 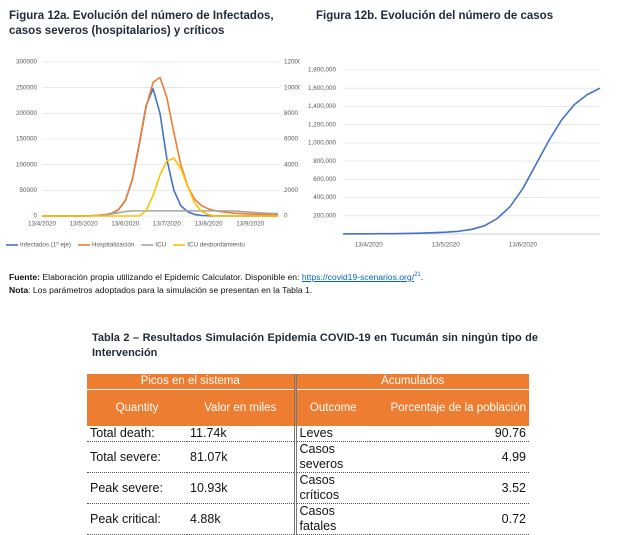 I want to click on column-header: Porcentaje de la población, so click(x=449, y=407).